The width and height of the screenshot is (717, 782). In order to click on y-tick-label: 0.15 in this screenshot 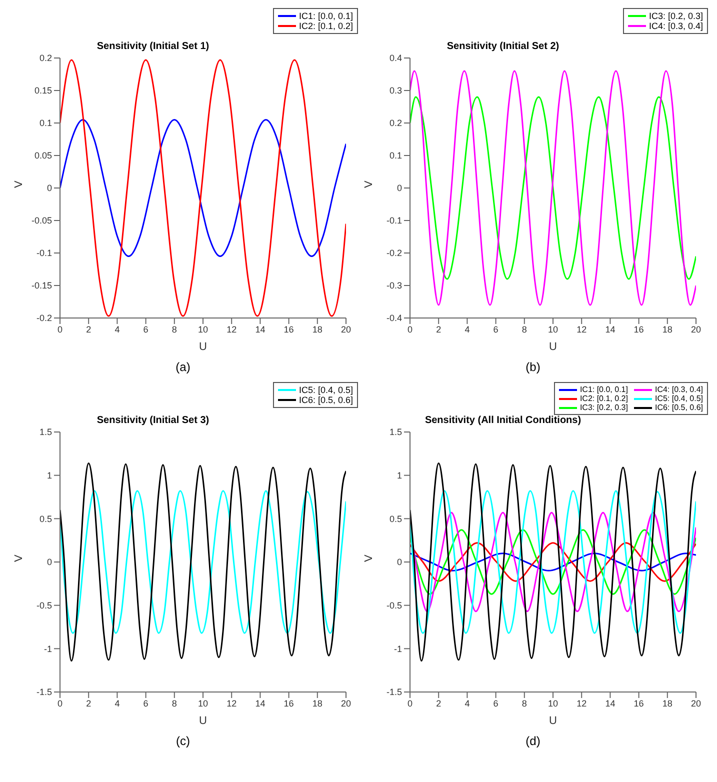, I will do `click(43, 91)`.